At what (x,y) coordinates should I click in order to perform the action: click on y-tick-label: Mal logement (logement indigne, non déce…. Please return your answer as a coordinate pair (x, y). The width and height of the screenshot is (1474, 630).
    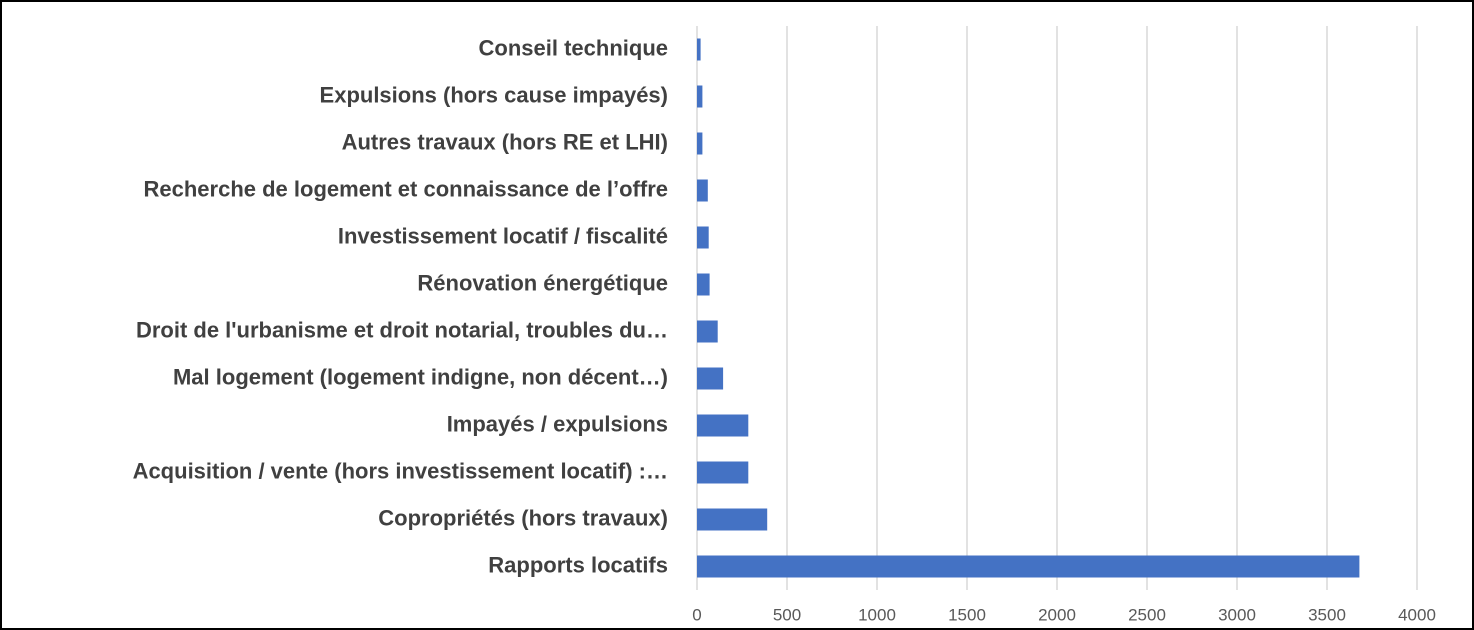
    Looking at the image, I should click on (420, 376).